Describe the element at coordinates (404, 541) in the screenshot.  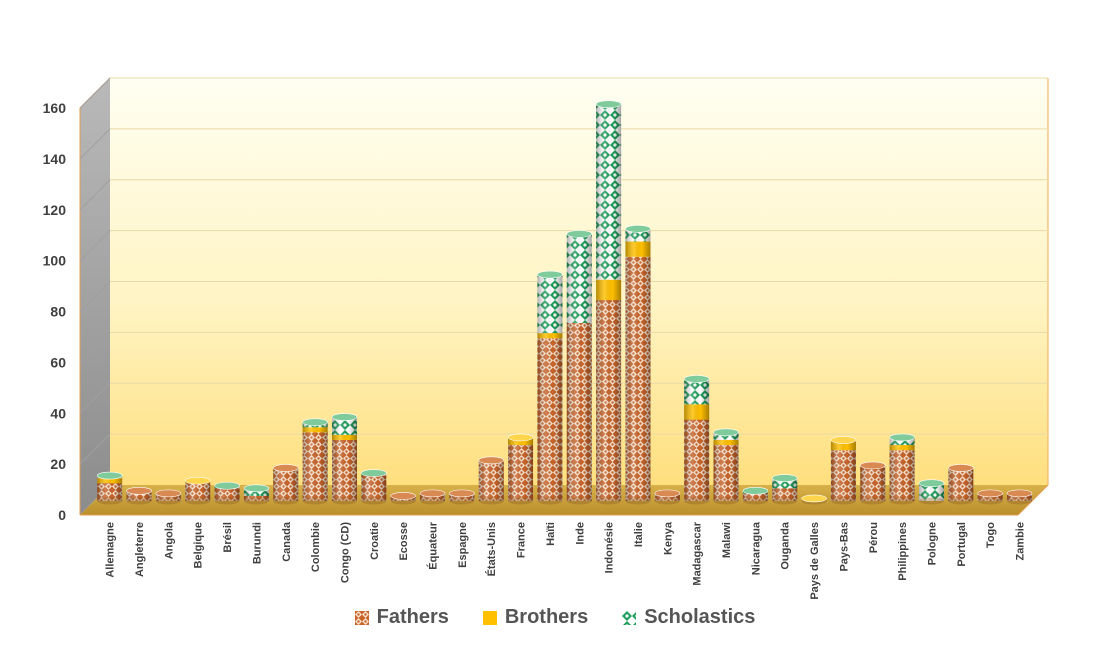
I see `x-tick-label: Ecosse` at that location.